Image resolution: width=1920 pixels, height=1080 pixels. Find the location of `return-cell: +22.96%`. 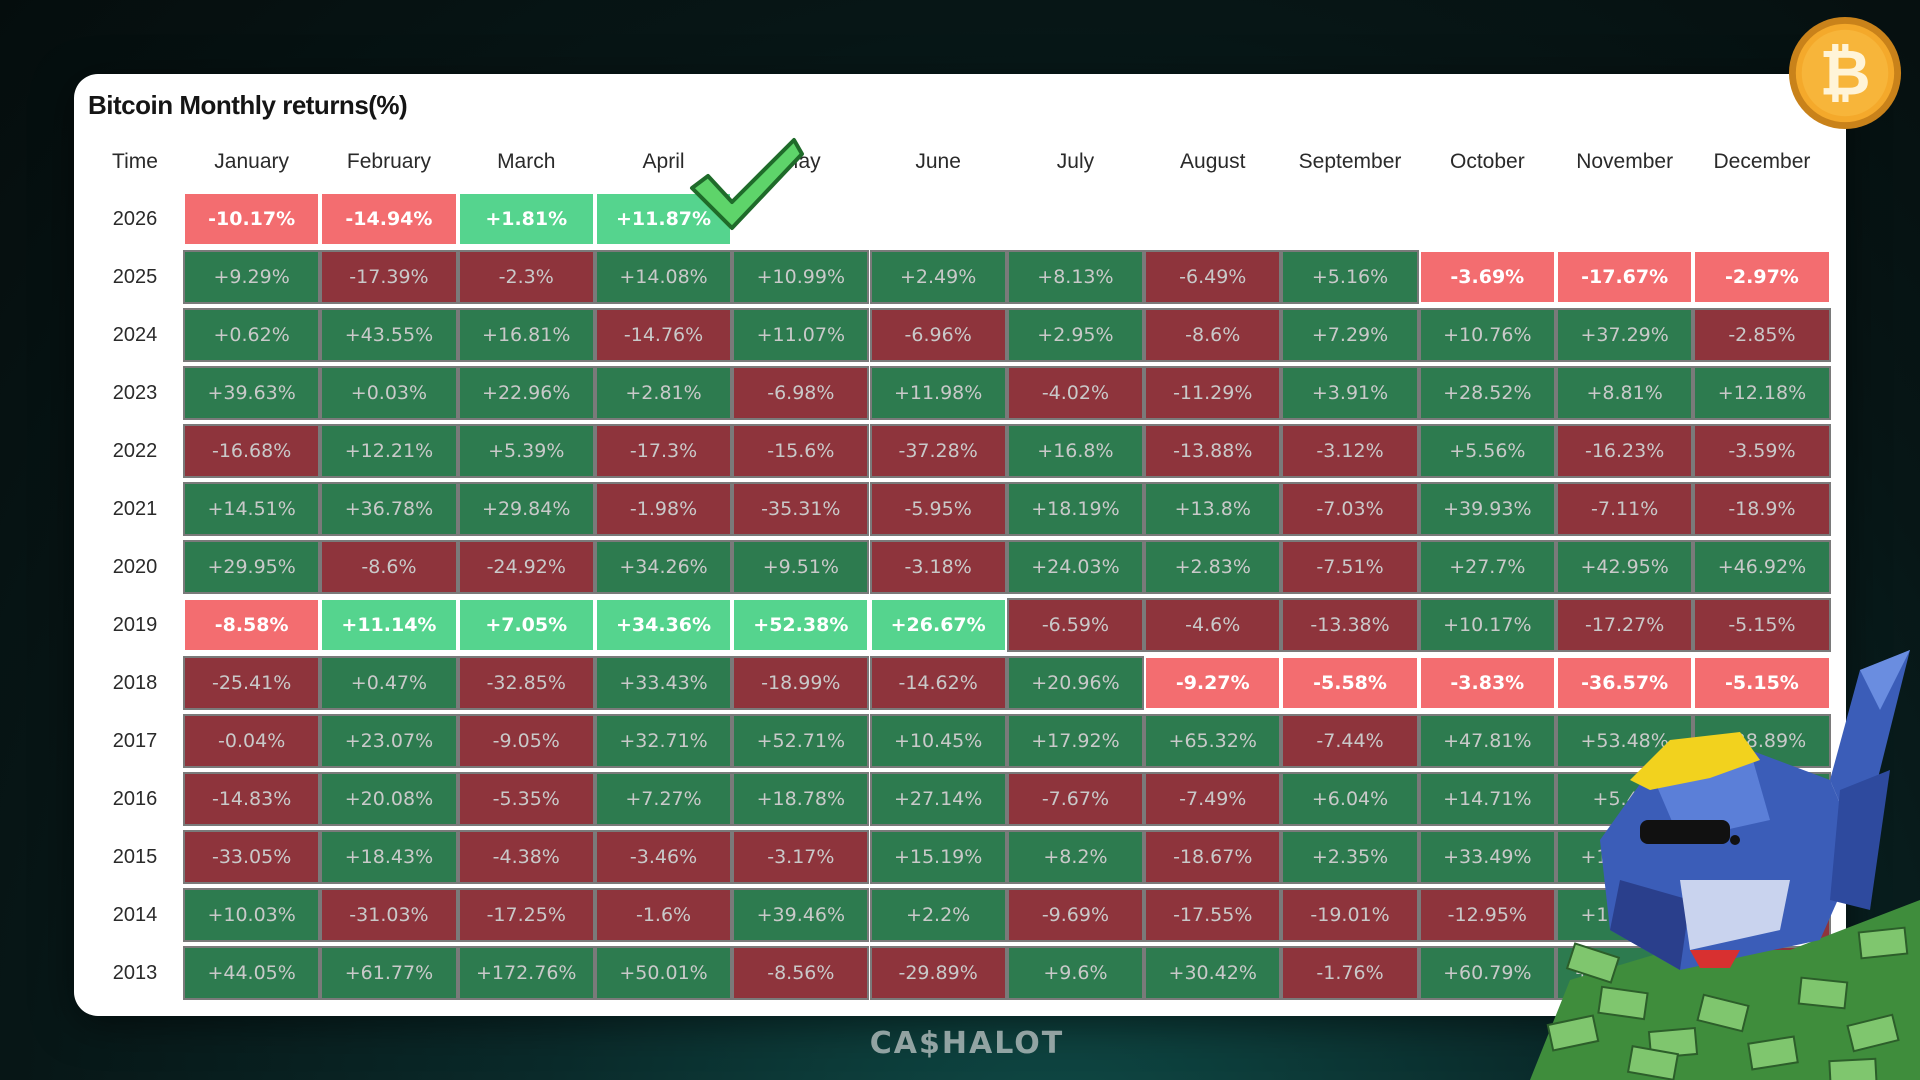

return-cell: +22.96% is located at coordinates (526, 393).